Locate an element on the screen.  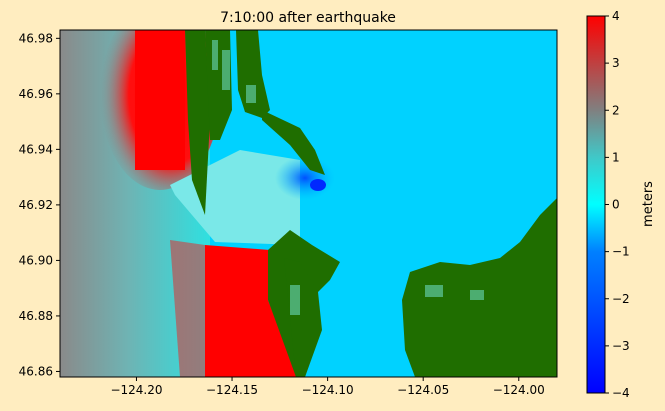
wave-crest-north-core is located at coordinates (160, 100).